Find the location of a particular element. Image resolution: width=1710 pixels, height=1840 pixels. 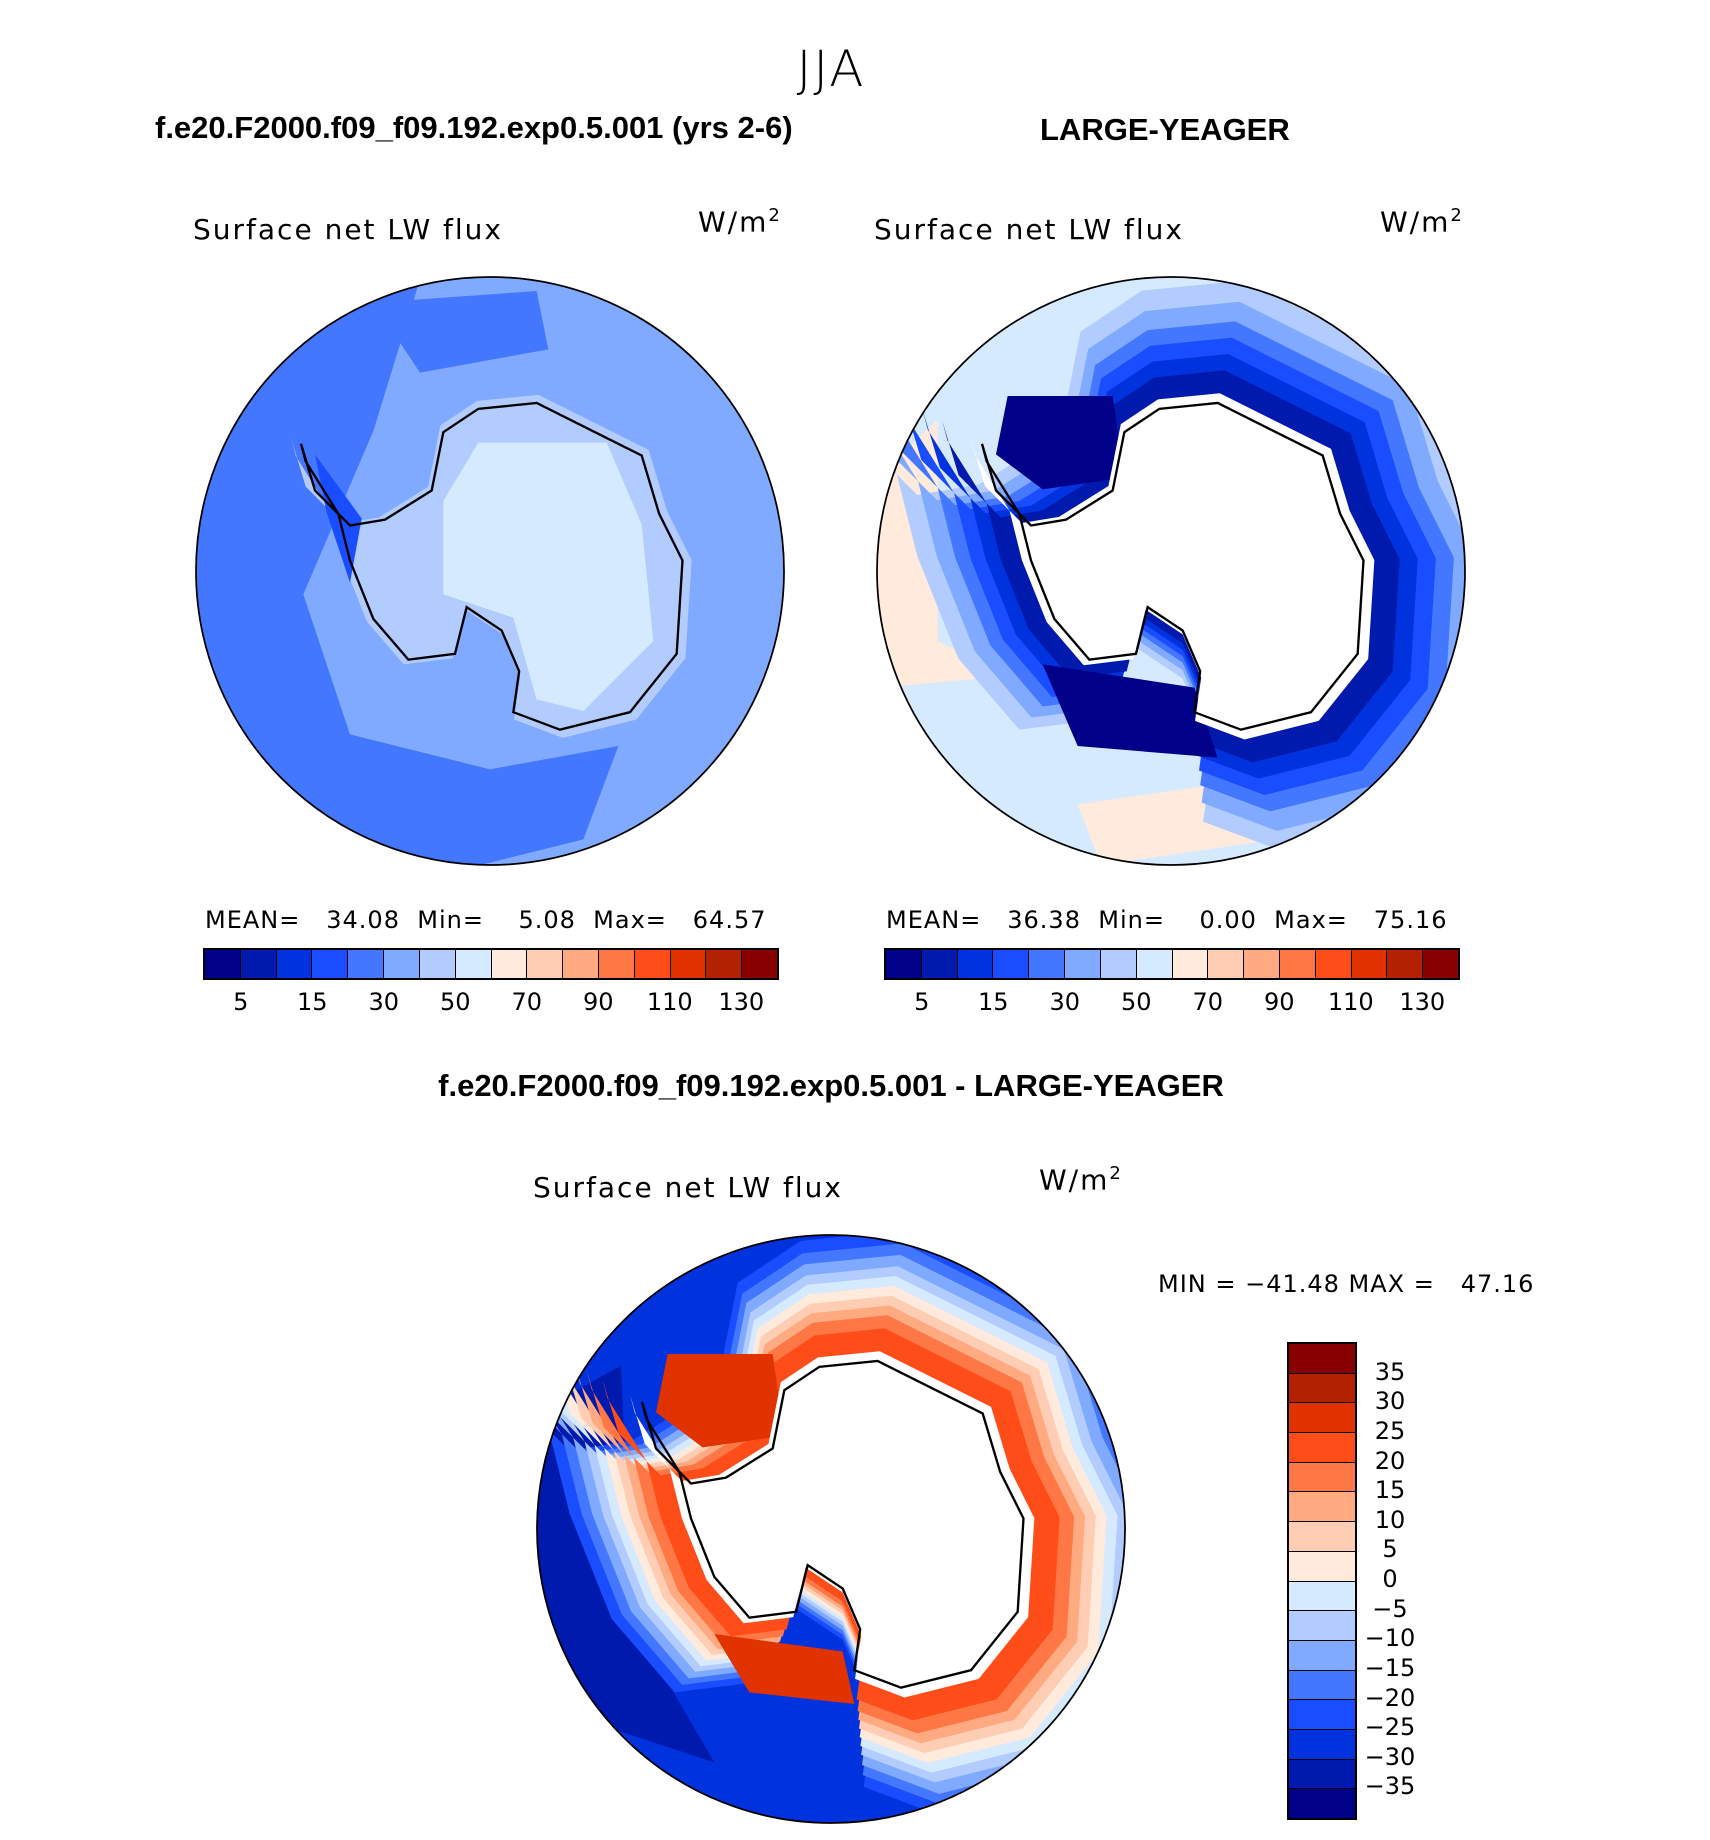

colorbar-tick-label: −35 is located at coordinates (1390, 1786).